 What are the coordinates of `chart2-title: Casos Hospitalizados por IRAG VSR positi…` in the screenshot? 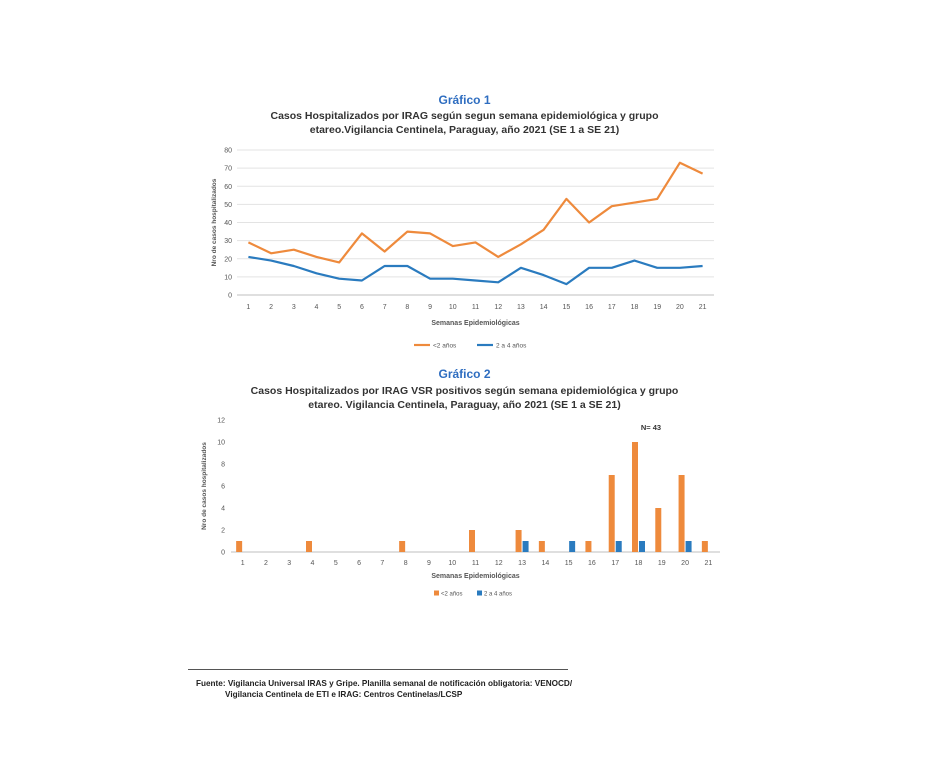 It's located at (464, 398).